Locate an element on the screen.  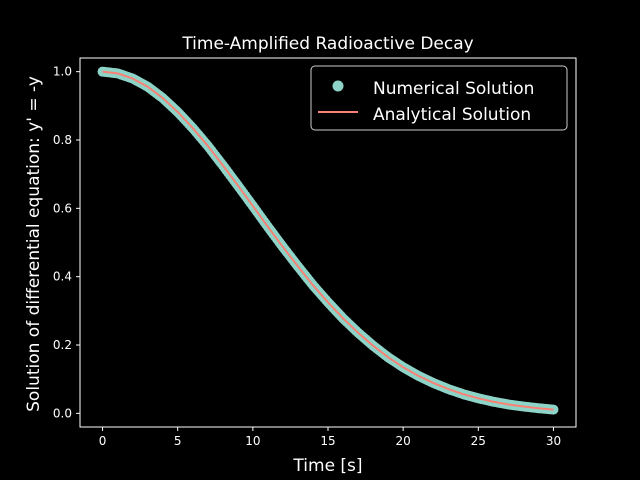
legend-box is located at coordinates (439, 98).